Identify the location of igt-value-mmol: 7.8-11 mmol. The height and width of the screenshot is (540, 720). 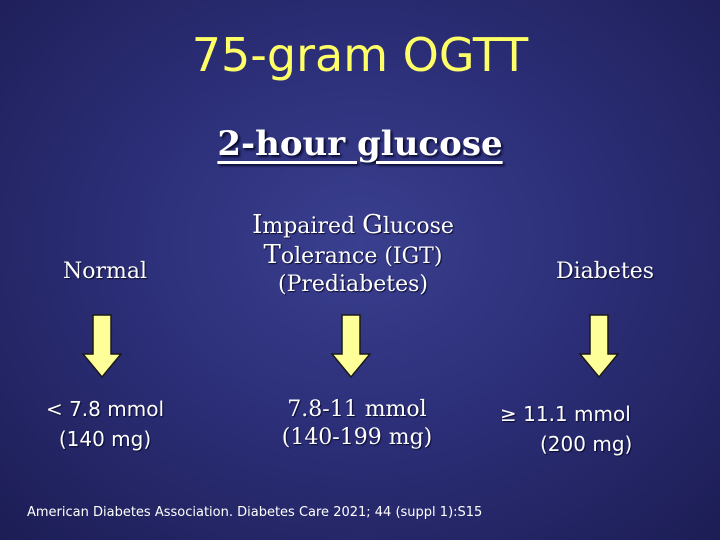
(357, 409).